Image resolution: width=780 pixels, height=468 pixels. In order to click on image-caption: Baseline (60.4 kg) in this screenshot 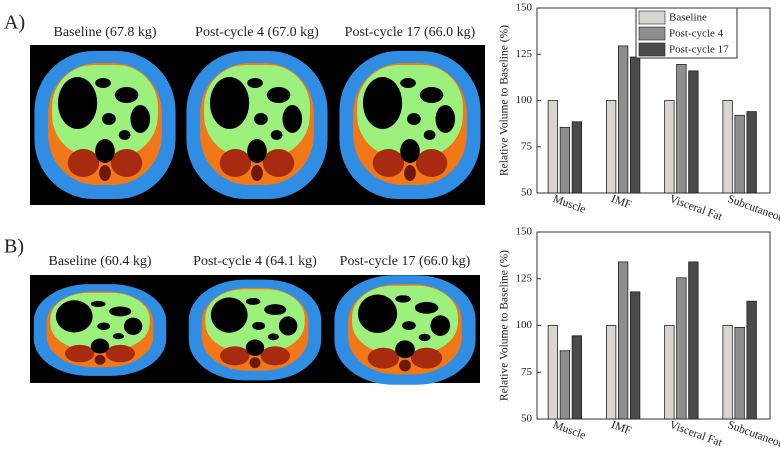, I will do `click(99, 261)`.